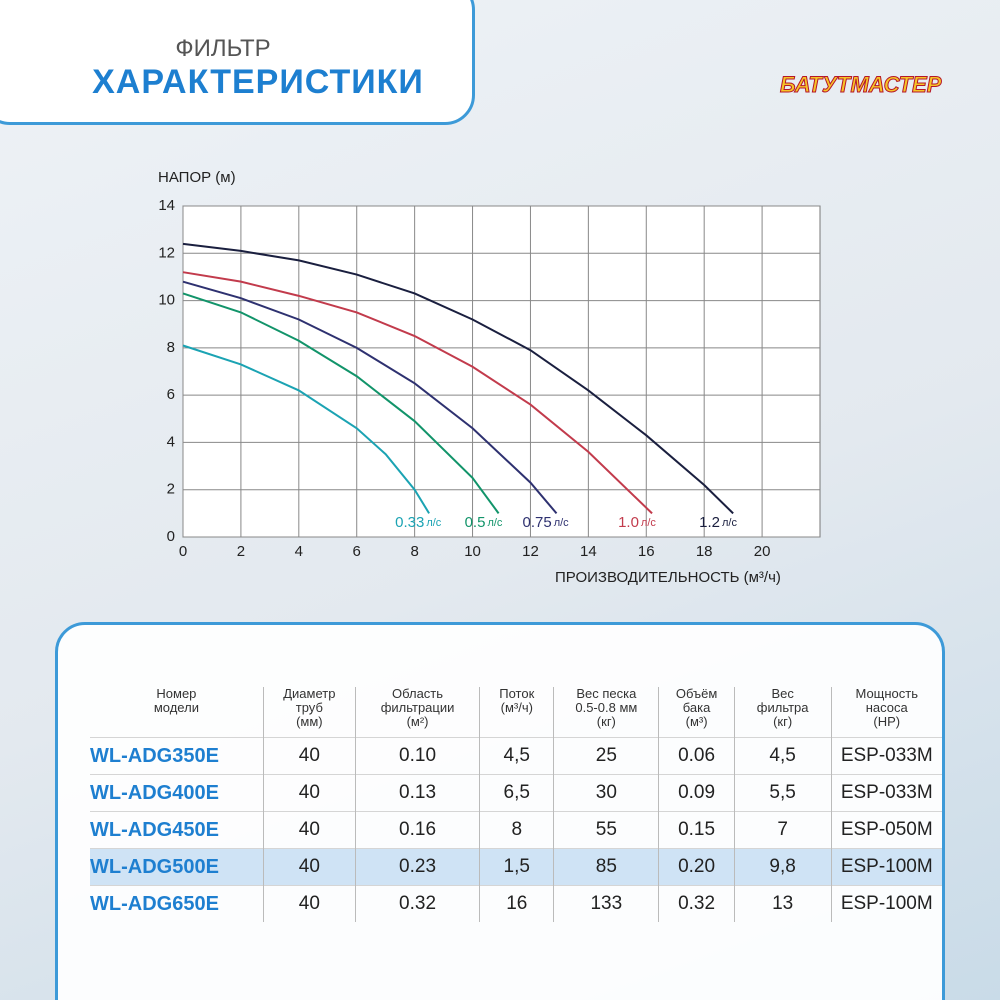  What do you see at coordinates (177, 830) in the screenshot?
I see `table-cell: WL-ADG450E` at bounding box center [177, 830].